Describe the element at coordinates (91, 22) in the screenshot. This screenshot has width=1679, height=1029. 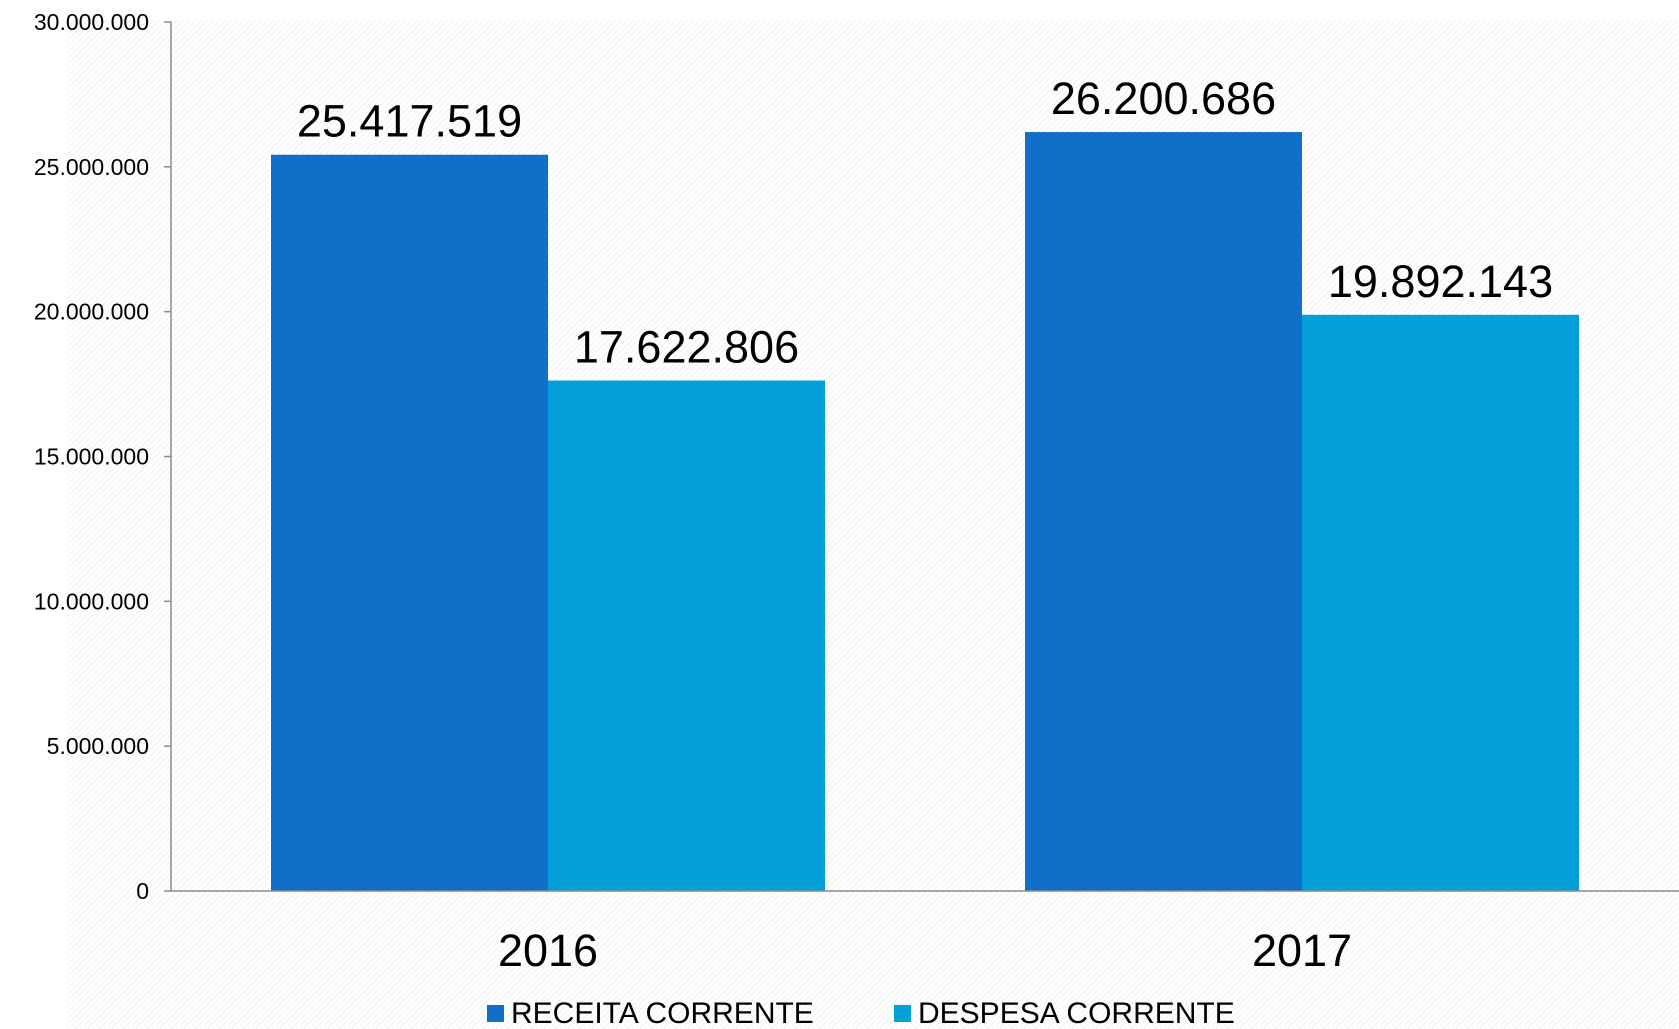
I see `y-tick-label: 30.000.000` at that location.